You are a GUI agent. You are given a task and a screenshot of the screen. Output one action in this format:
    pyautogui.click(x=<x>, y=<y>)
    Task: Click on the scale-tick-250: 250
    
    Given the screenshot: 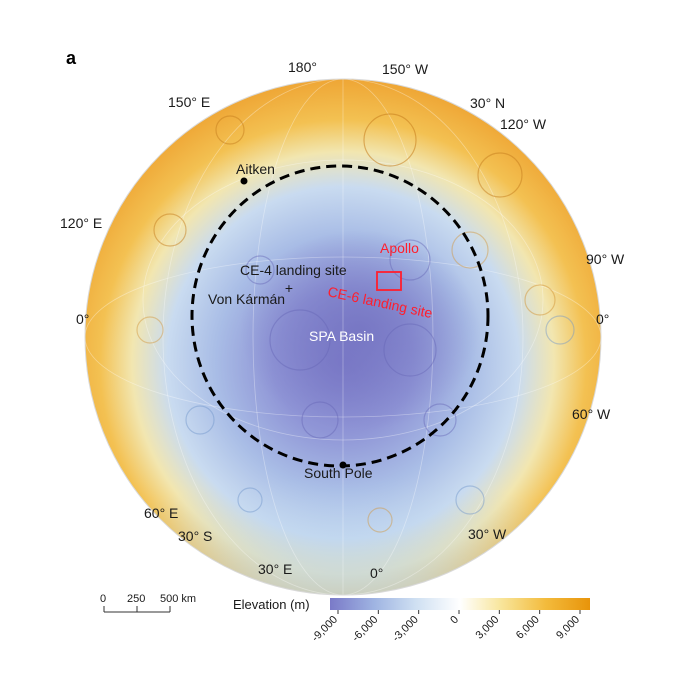 What is the action you would take?
    pyautogui.click(x=136, y=599)
    